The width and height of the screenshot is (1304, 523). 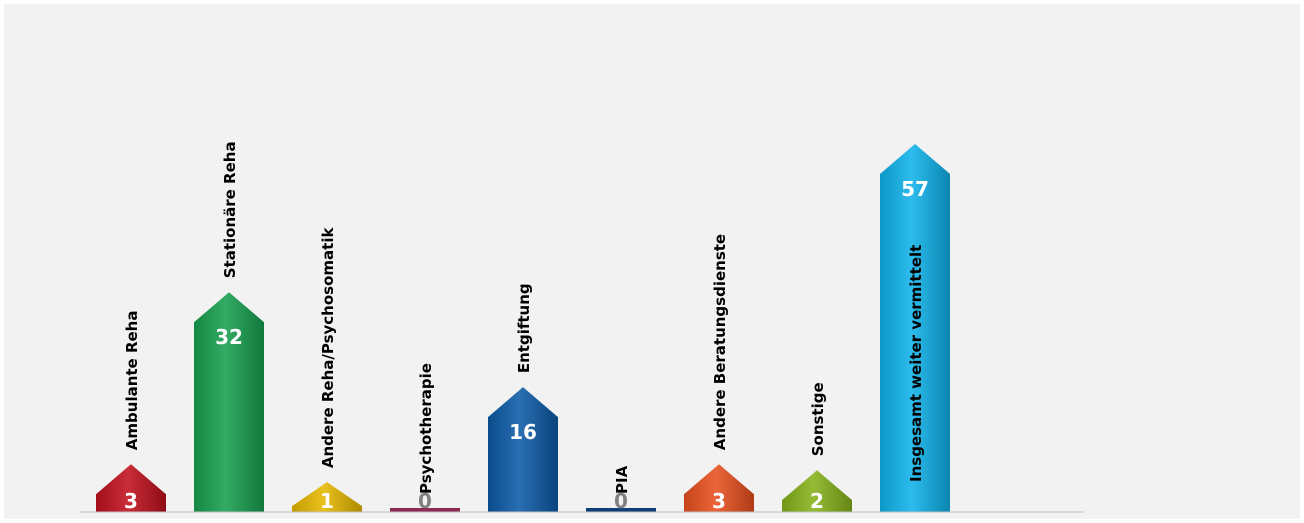 What do you see at coordinates (817, 501) in the screenshot?
I see `value-label-sonstige: 2` at bounding box center [817, 501].